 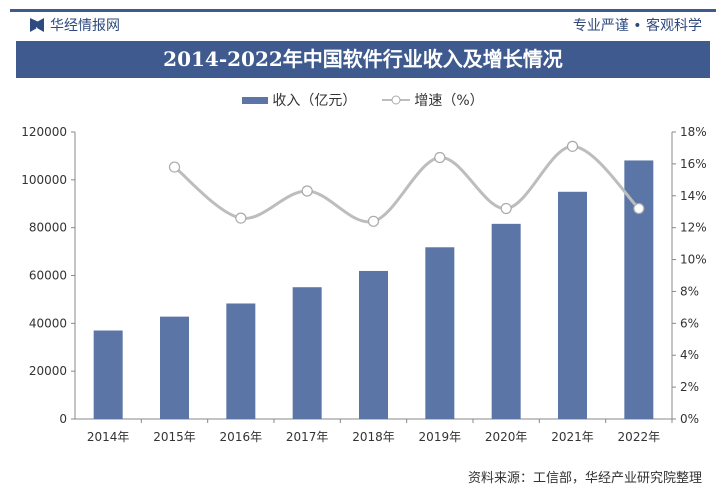 I want to click on y2-tick-label: 16%, so click(x=693, y=164).